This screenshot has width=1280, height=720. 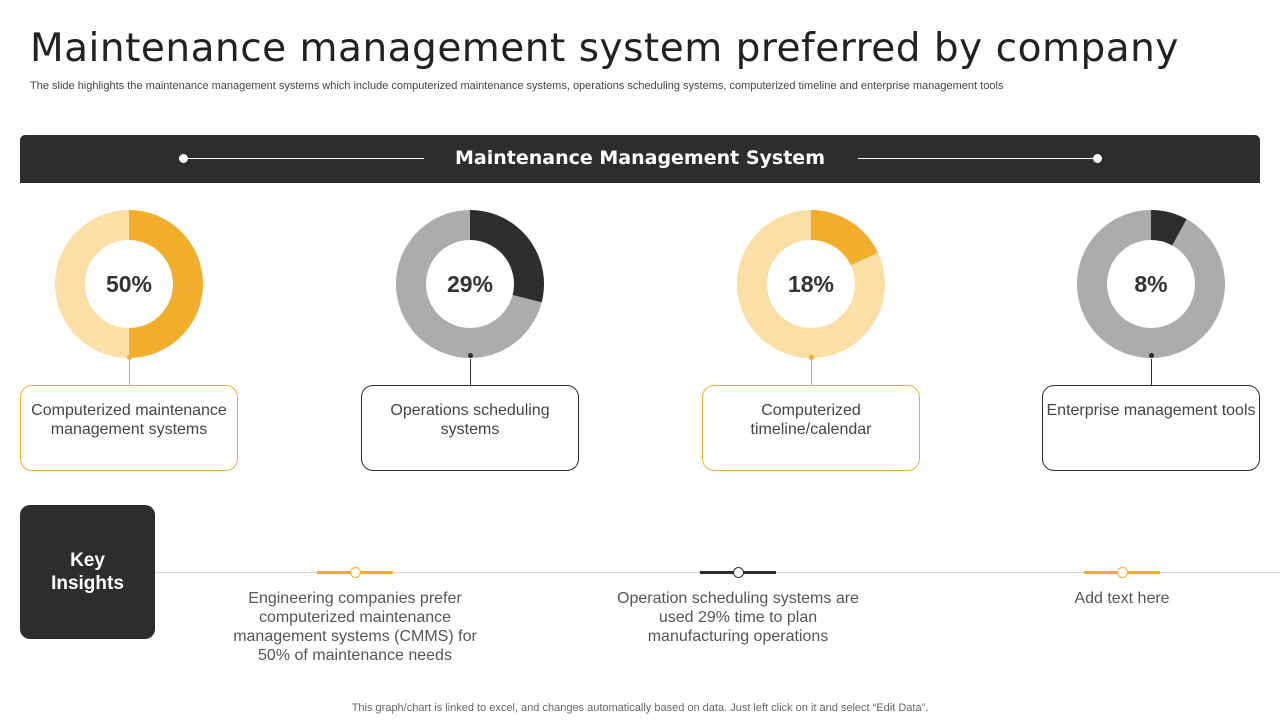 I want to click on key-insights-box: Key Insights, so click(x=87, y=572).